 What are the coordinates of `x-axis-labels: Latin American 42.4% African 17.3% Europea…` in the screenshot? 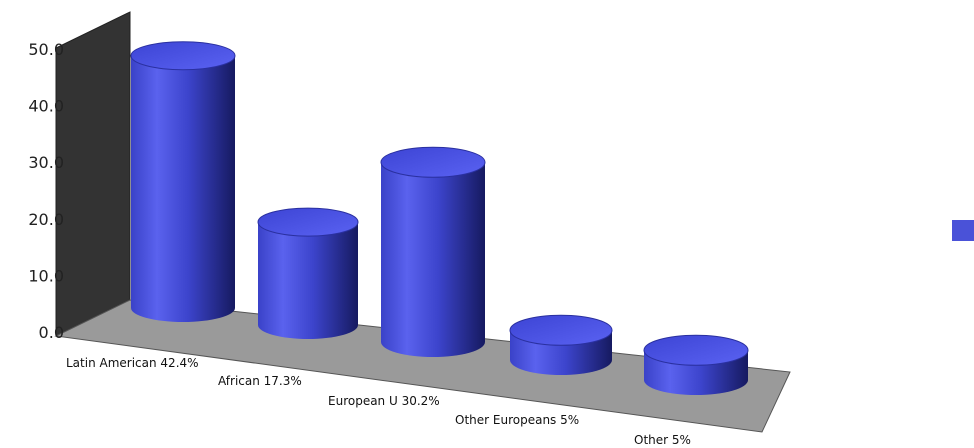 It's located at (378, 401).